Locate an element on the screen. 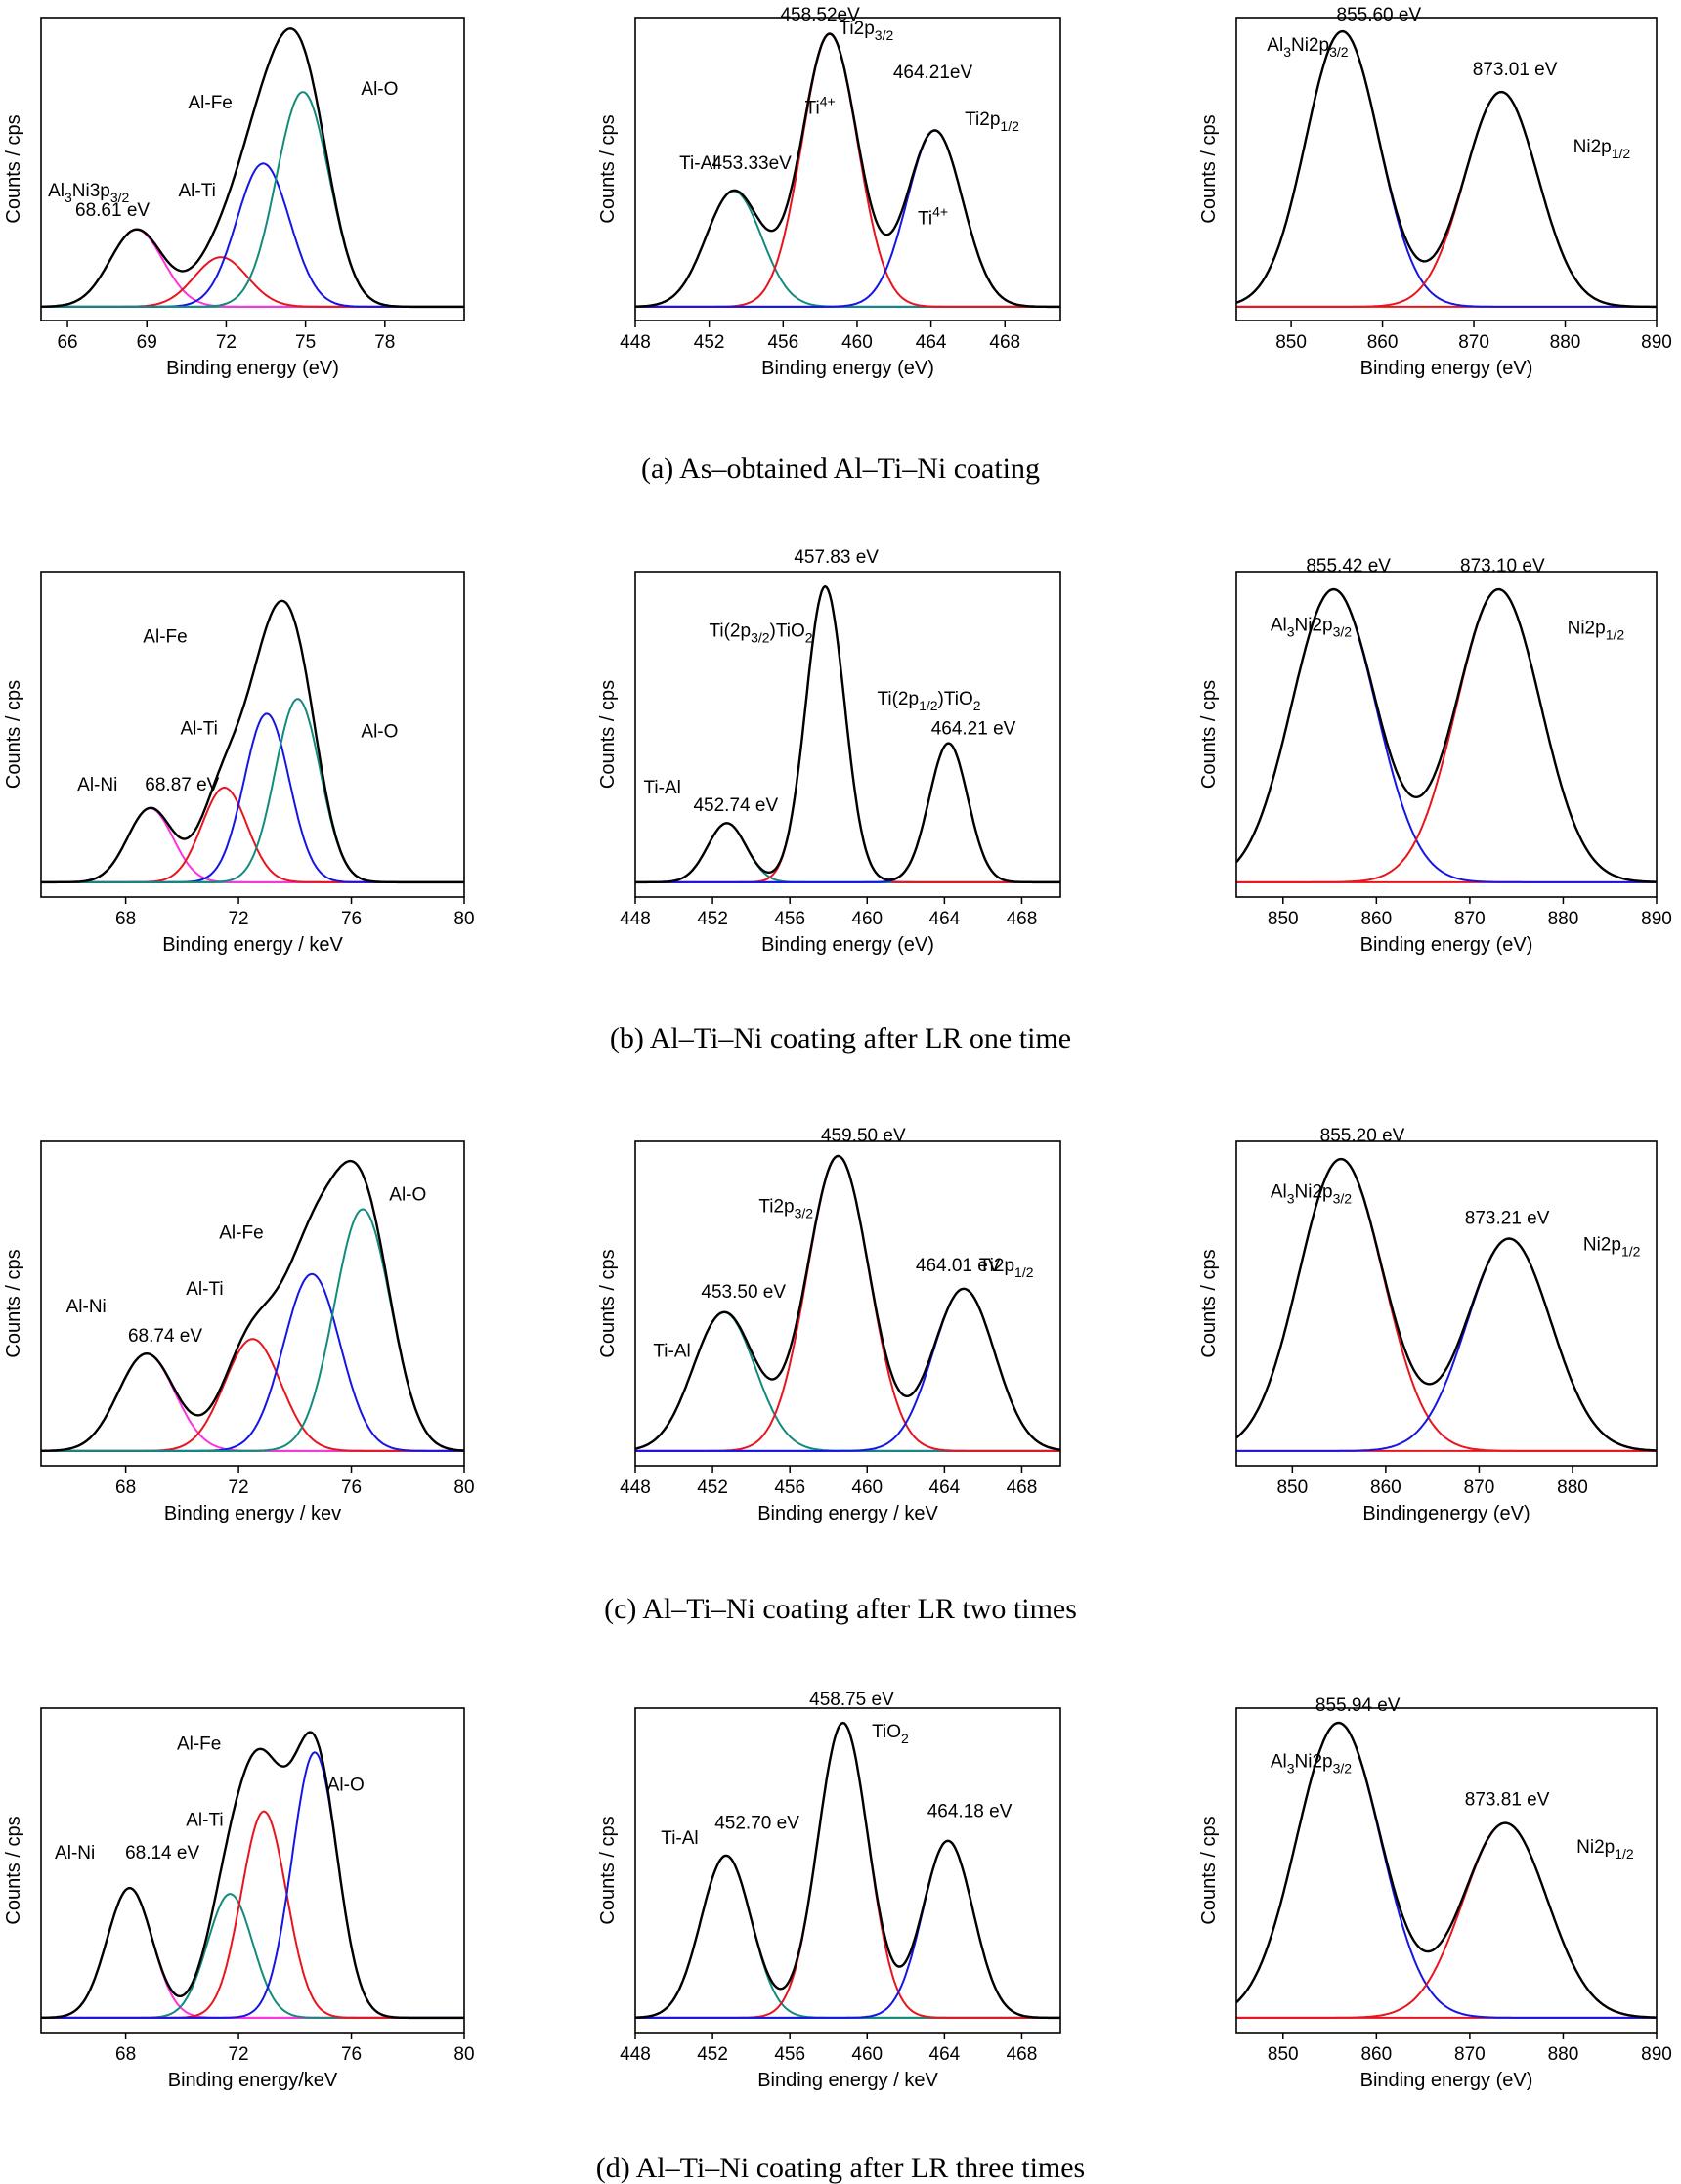  x-tick-label: 880 is located at coordinates (1564, 2054).